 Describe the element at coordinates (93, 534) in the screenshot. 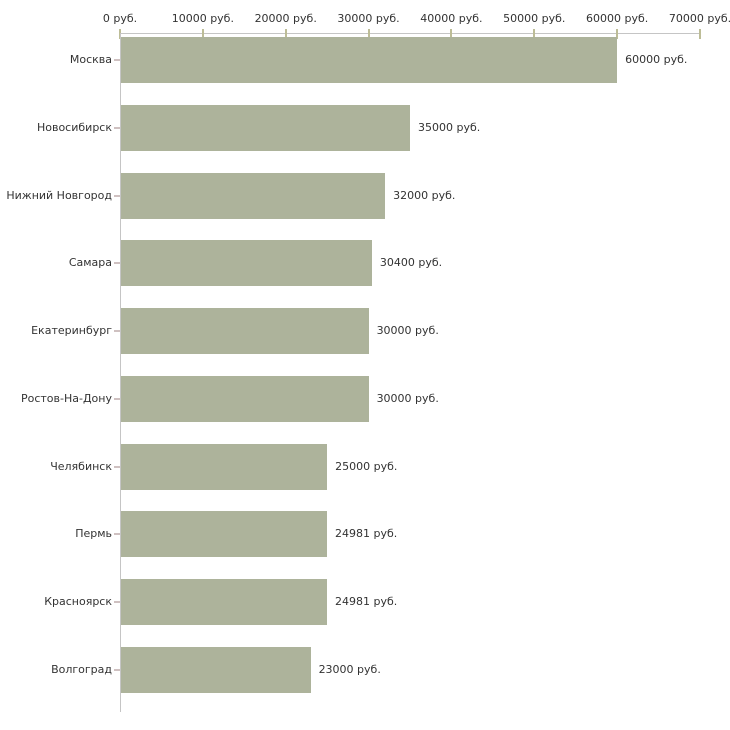

I see `category-label: Пермь` at that location.